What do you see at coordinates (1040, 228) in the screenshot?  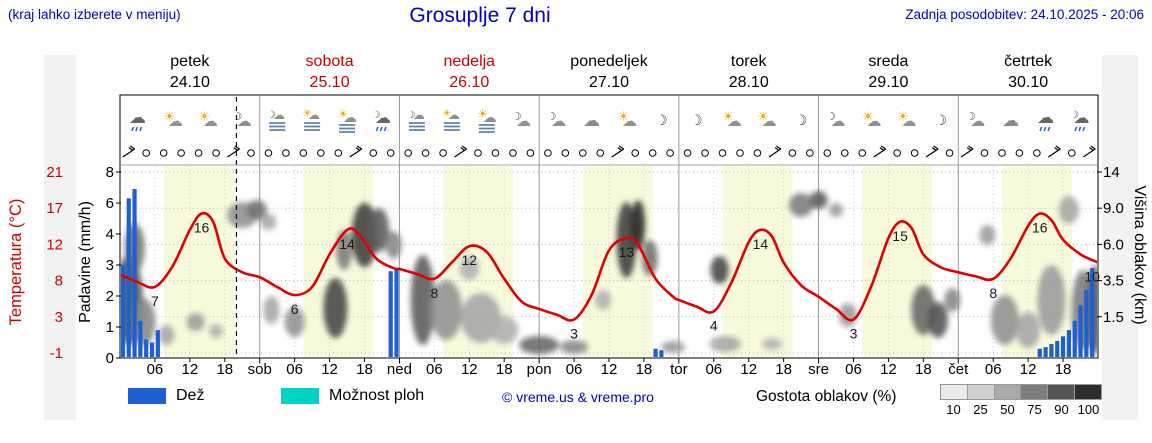 I see `temperature-label: 16` at bounding box center [1040, 228].